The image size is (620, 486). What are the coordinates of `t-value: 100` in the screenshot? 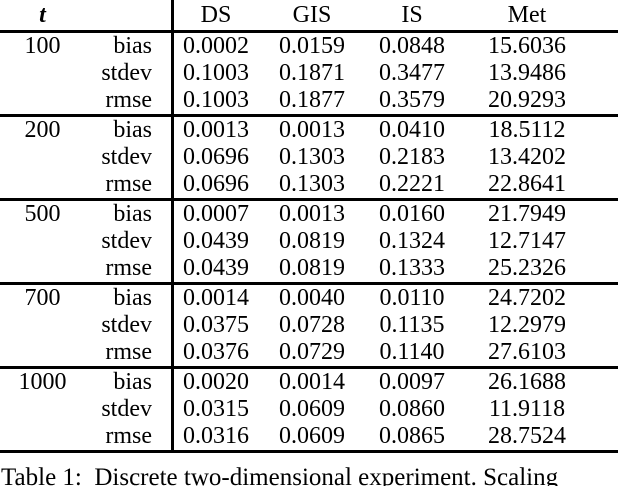 It's located at (42, 46).